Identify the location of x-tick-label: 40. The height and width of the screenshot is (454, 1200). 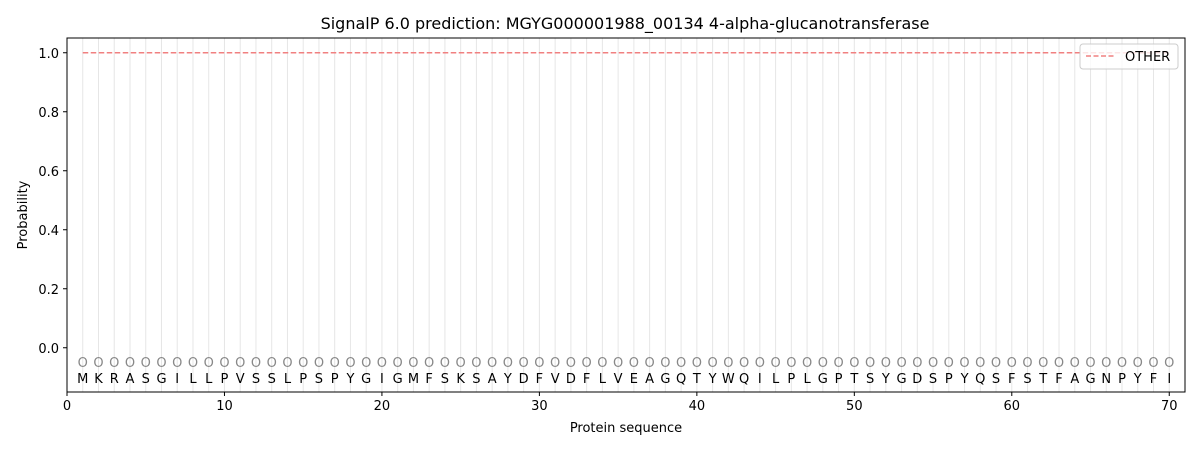
(697, 406).